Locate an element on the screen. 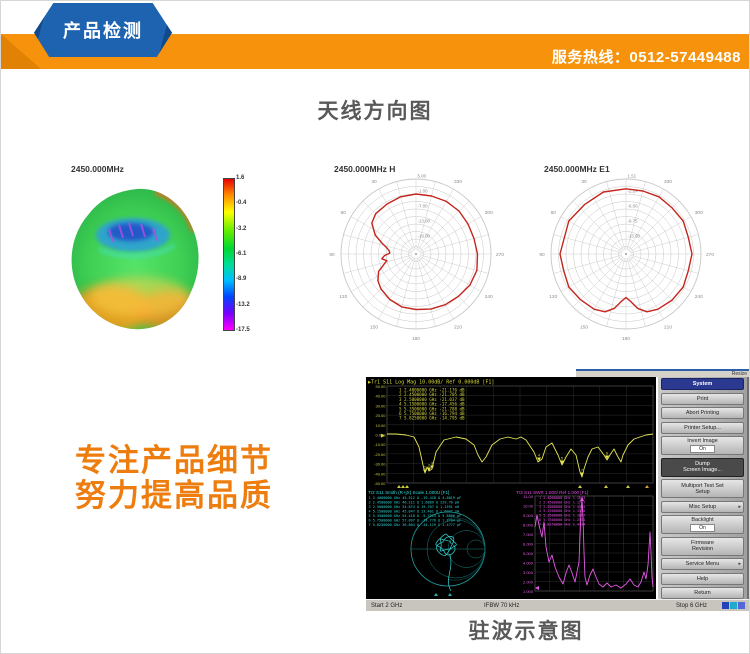 The width and height of the screenshot is (750, 654). svg-text: 7 is located at coordinates (582, 471).